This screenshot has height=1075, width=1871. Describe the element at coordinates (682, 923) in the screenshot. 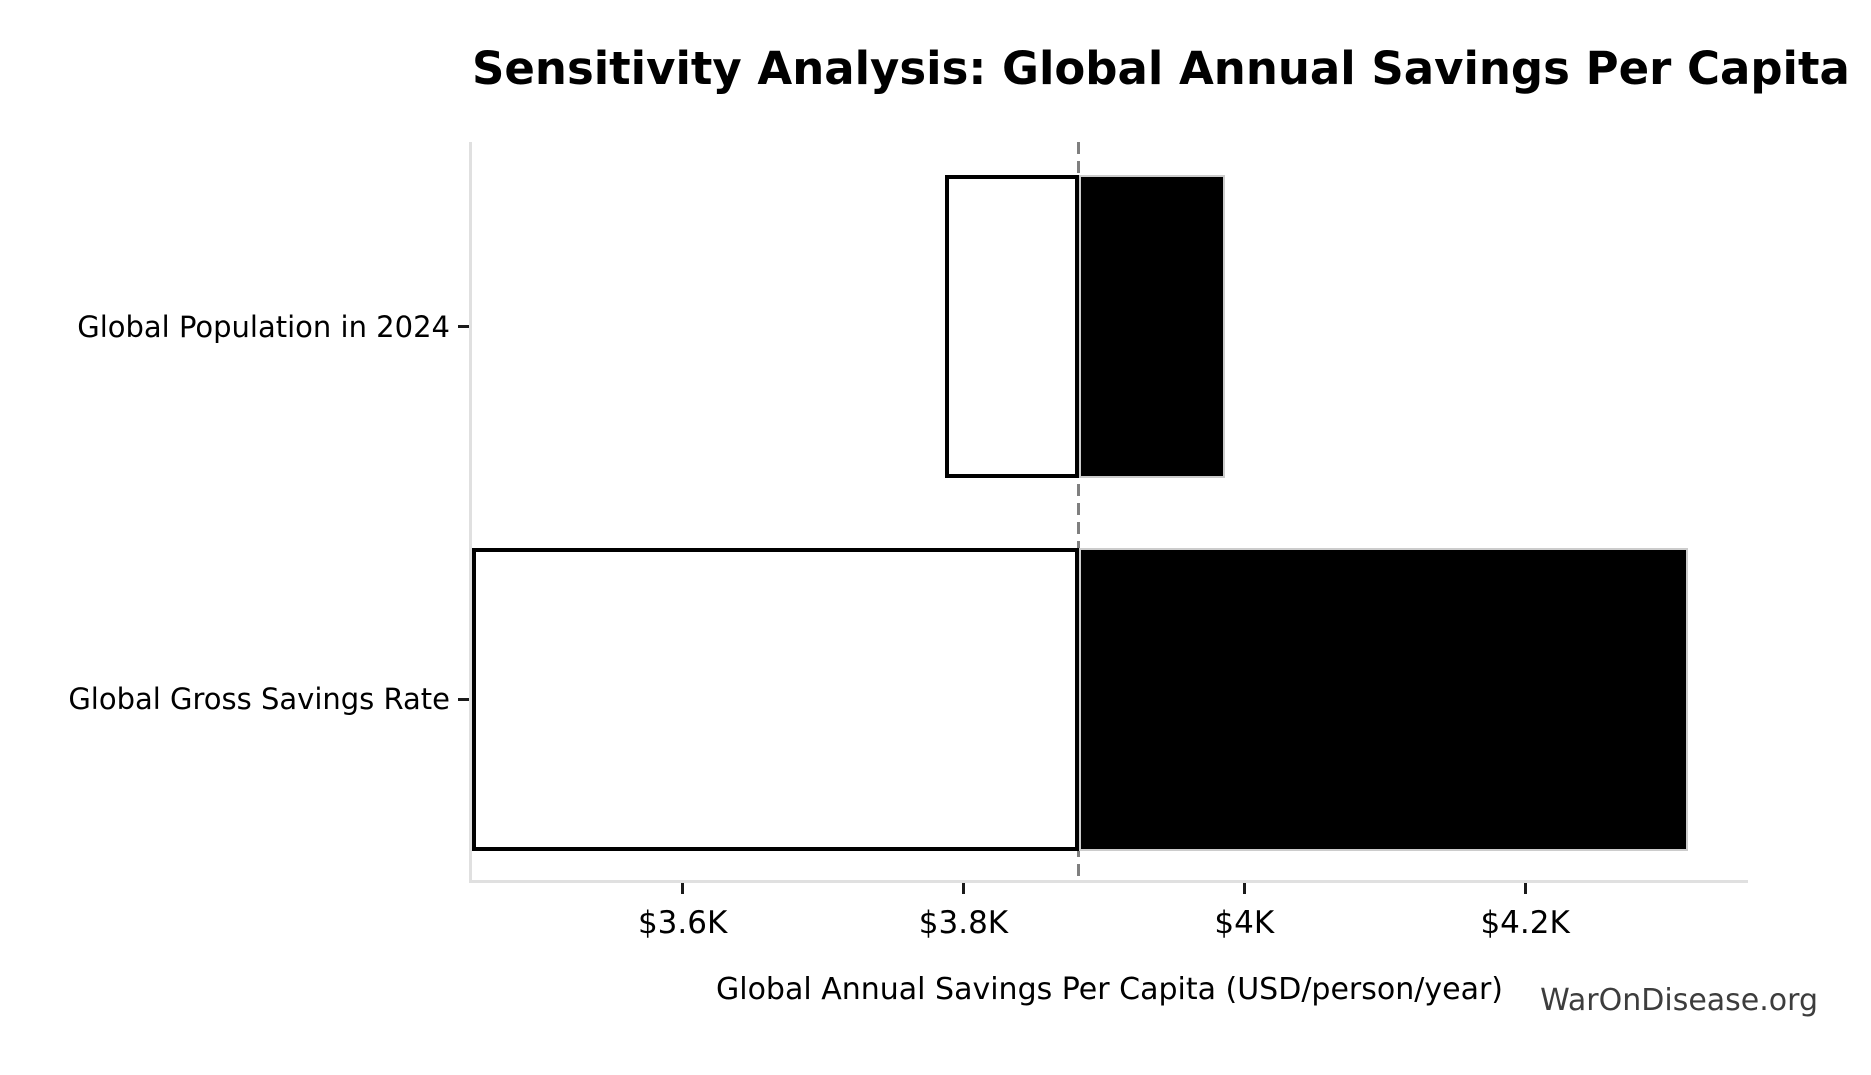

I see `x-tick-label: $3.6K` at that location.